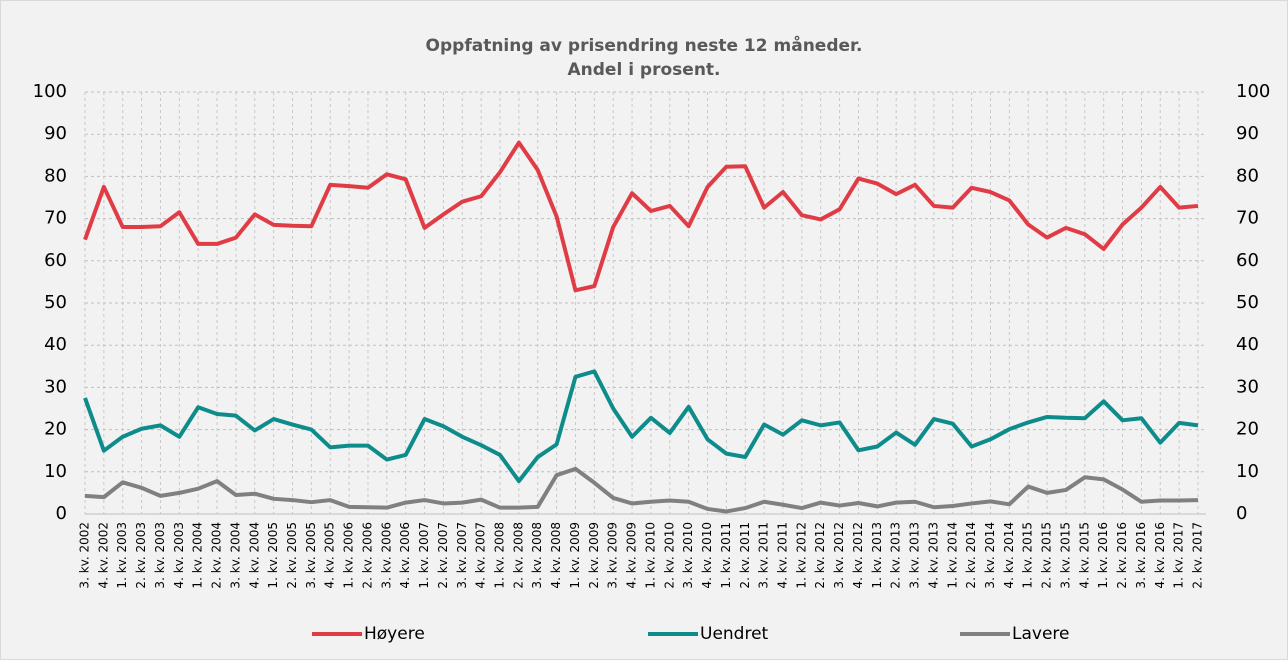  Describe the element at coordinates (1141, 555) in the screenshot. I see `x-tick-label: 3. kv. 2016` at that location.